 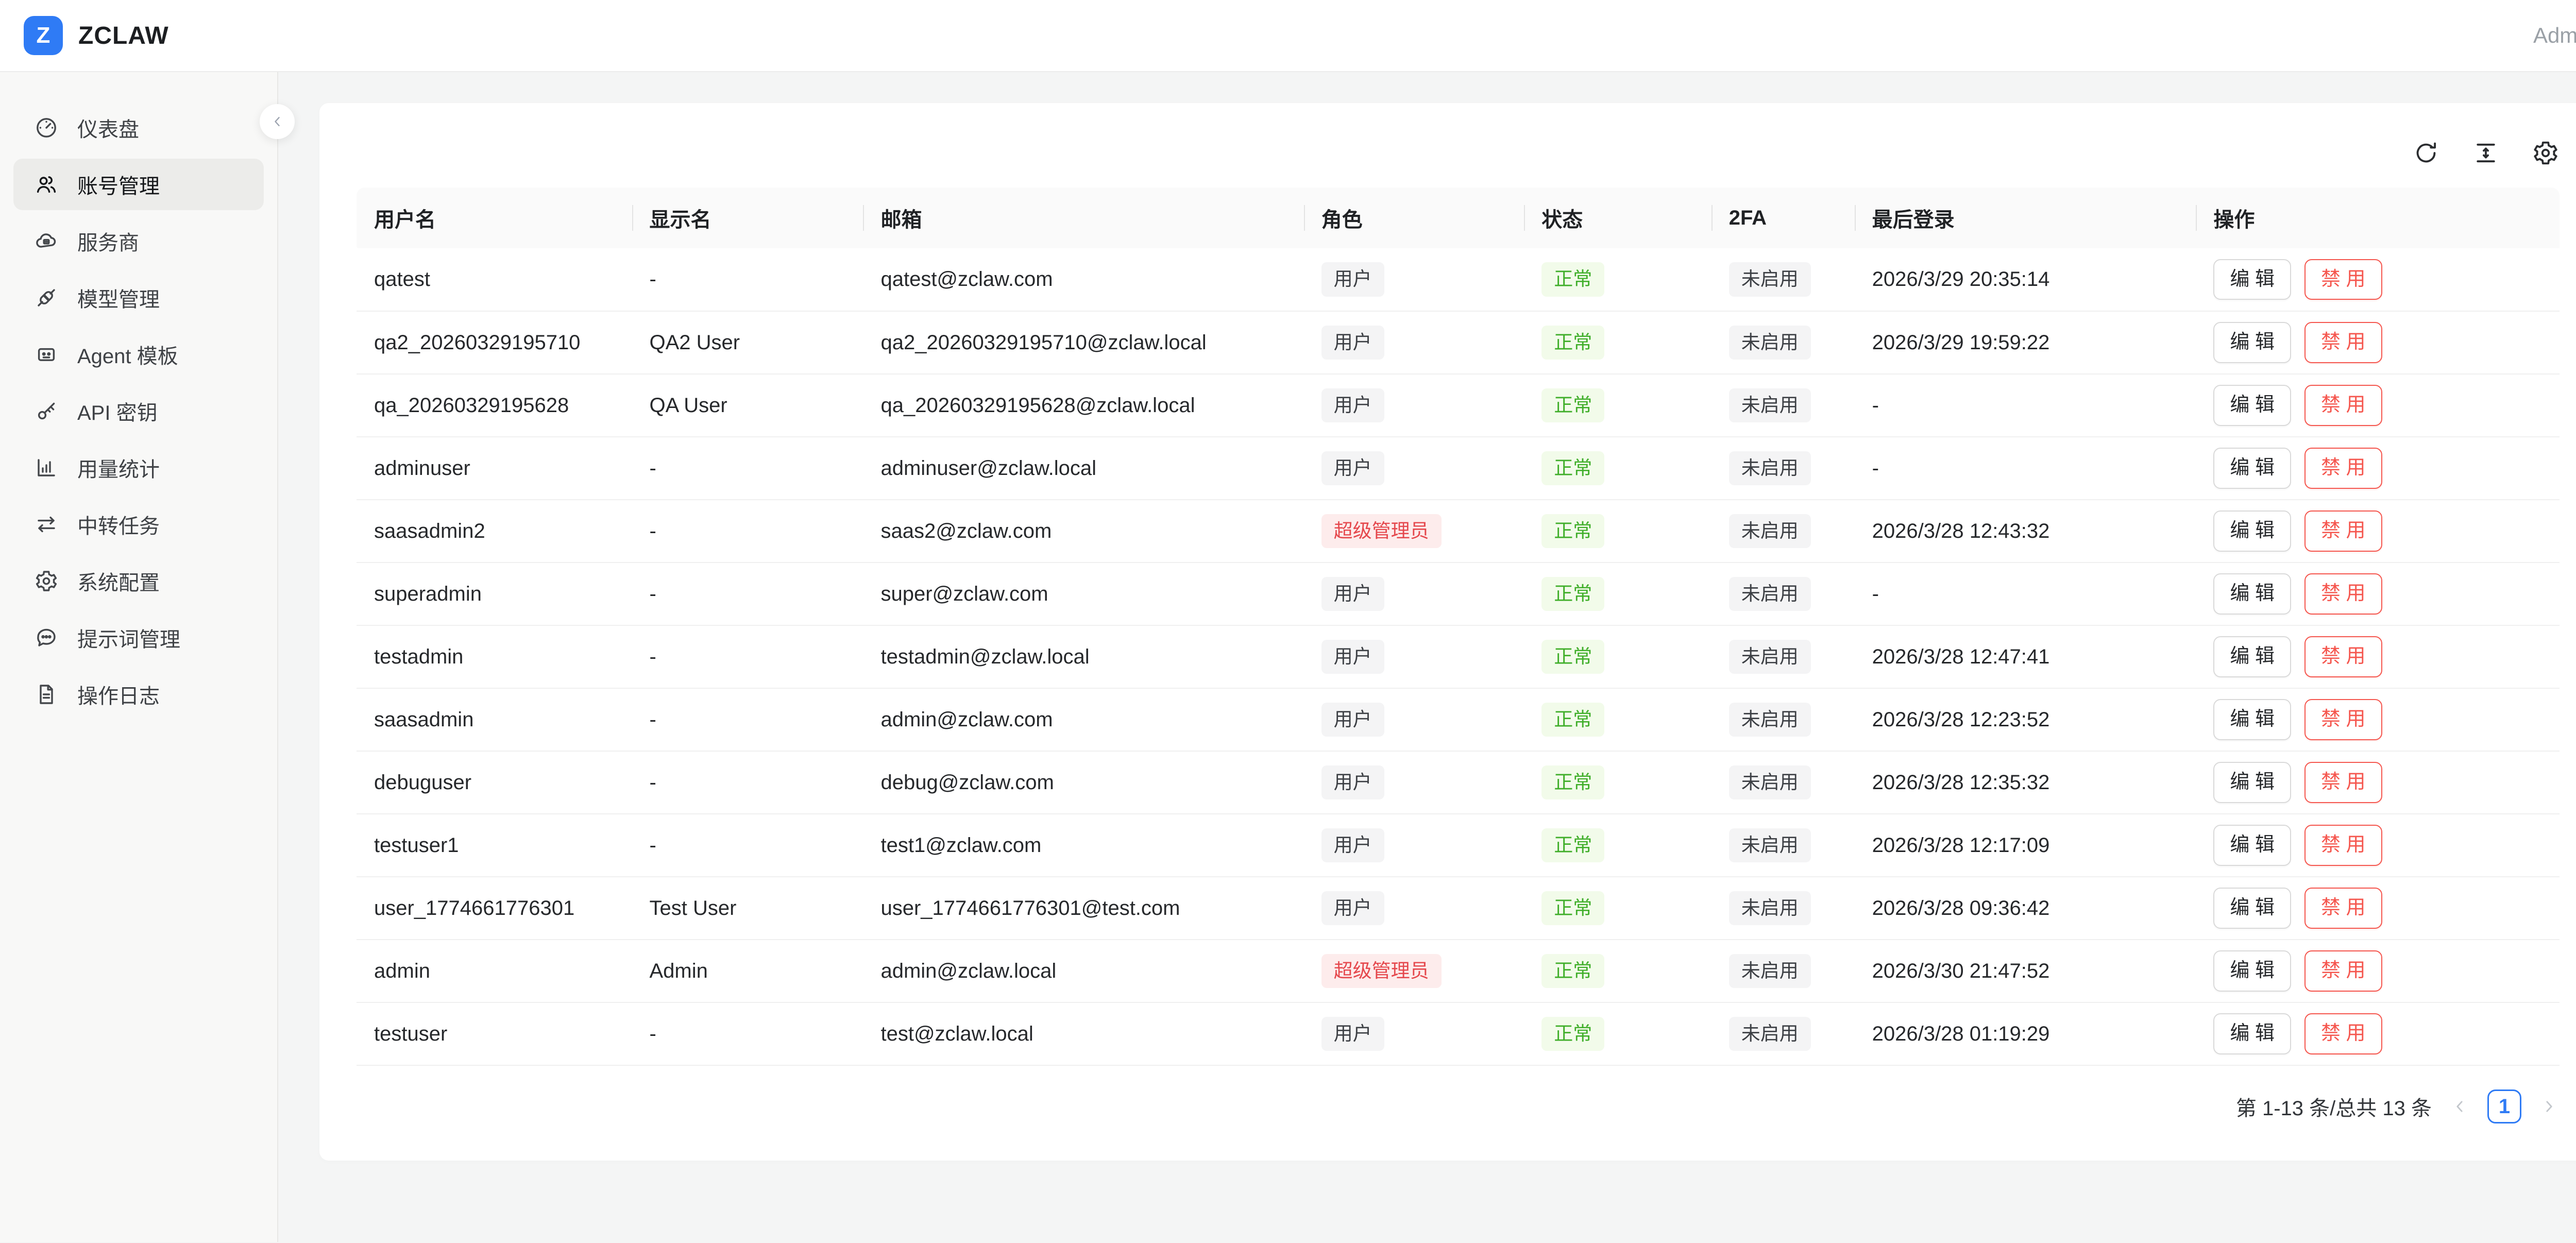 What do you see at coordinates (494, 908) in the screenshot?
I see `username-cell: user_1774661776301` at bounding box center [494, 908].